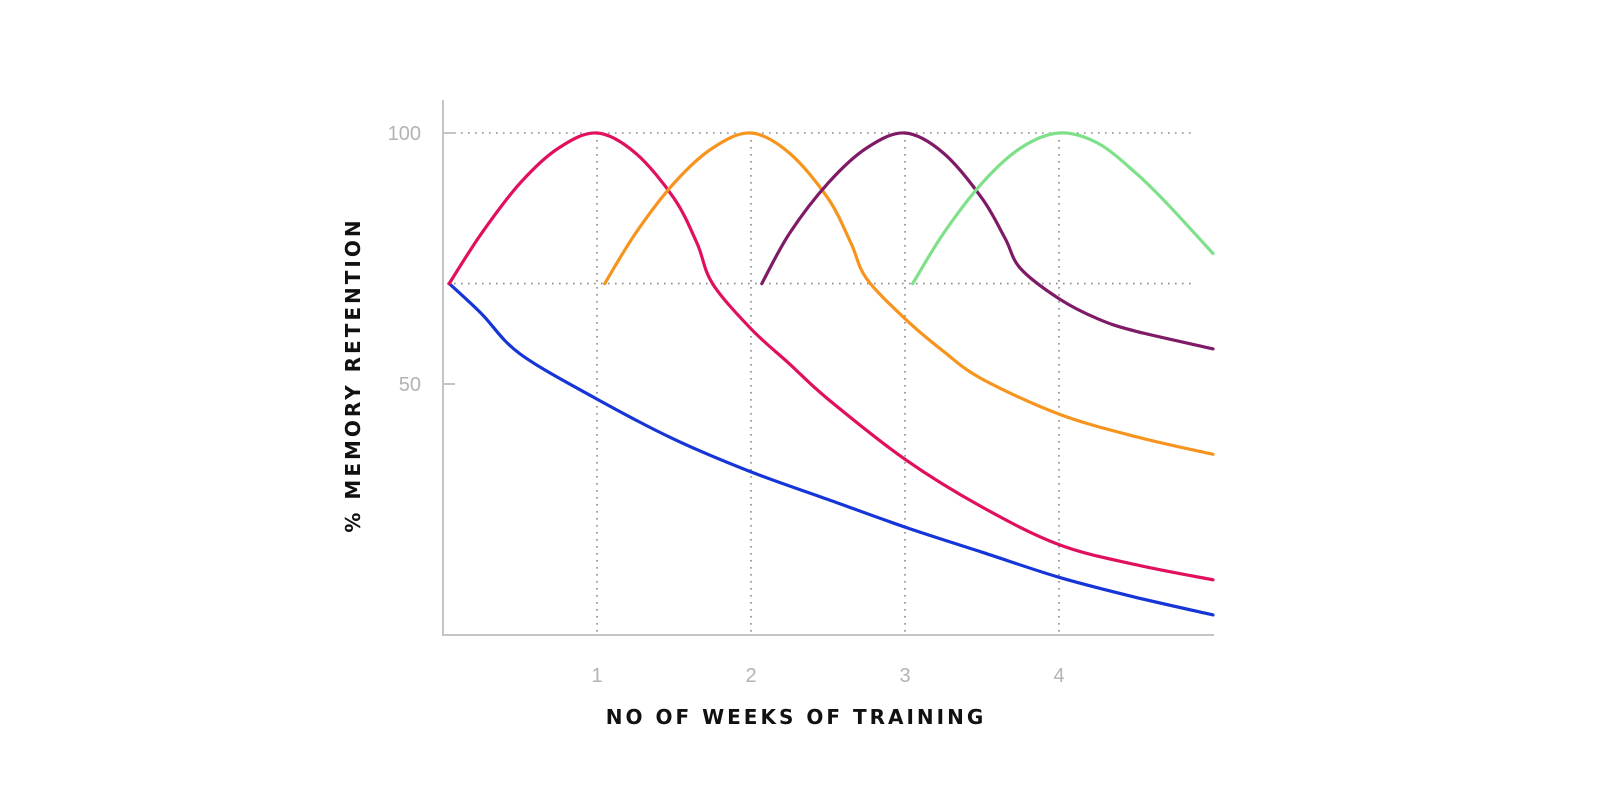 The image size is (1600, 800). Describe the element at coordinates (750, 676) in the screenshot. I see `x-tick-label-2: 2` at that location.